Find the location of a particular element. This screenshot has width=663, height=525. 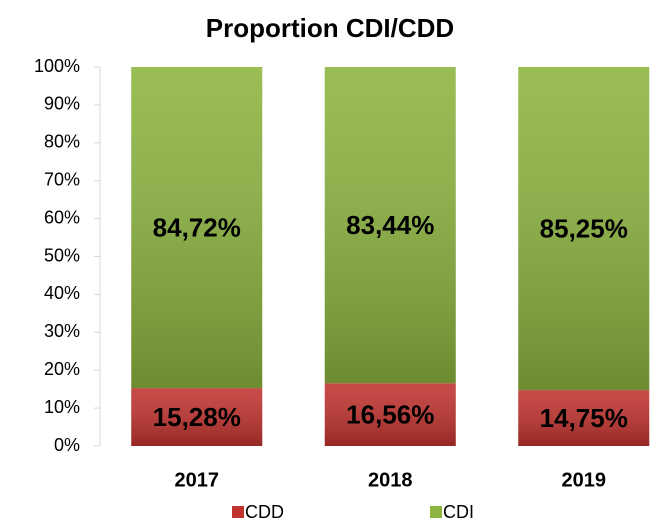

y-tick-label: 80% is located at coordinates (62, 142).